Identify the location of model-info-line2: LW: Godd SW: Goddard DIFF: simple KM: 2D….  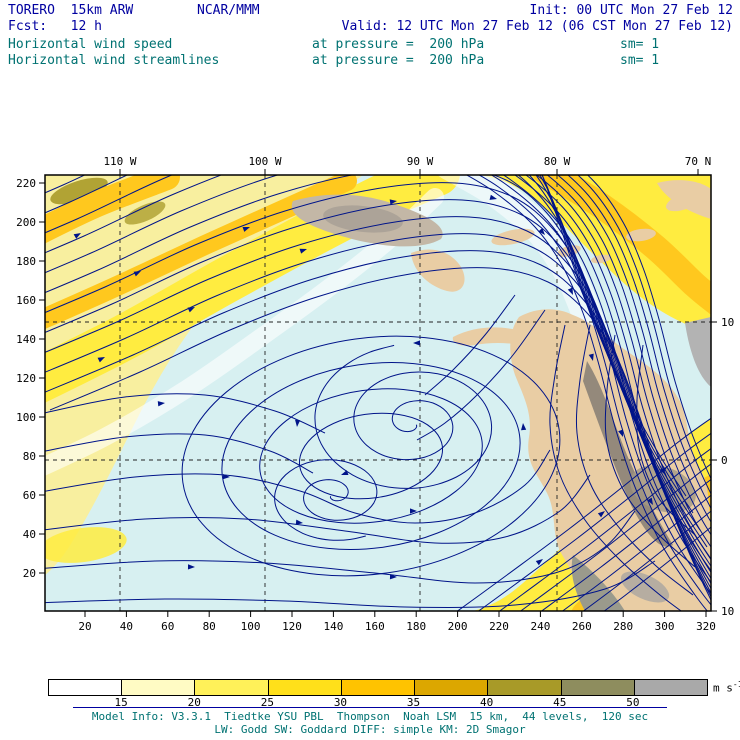
(370, 729).